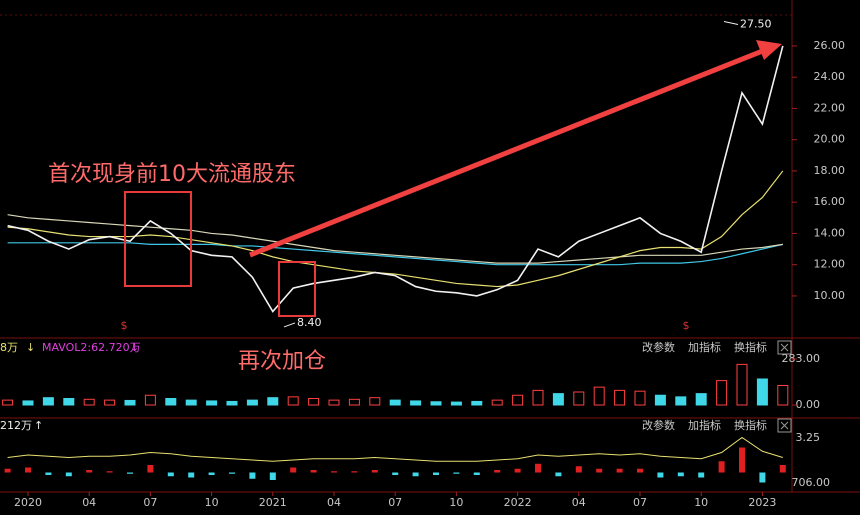  What do you see at coordinates (769, 50) in the screenshot?
I see `arrow-head` at bounding box center [769, 50].